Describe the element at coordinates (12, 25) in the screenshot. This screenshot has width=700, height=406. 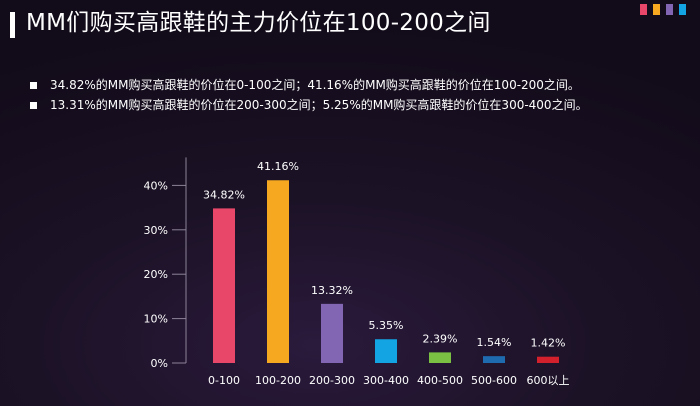
I see `title-accent-bar` at that location.